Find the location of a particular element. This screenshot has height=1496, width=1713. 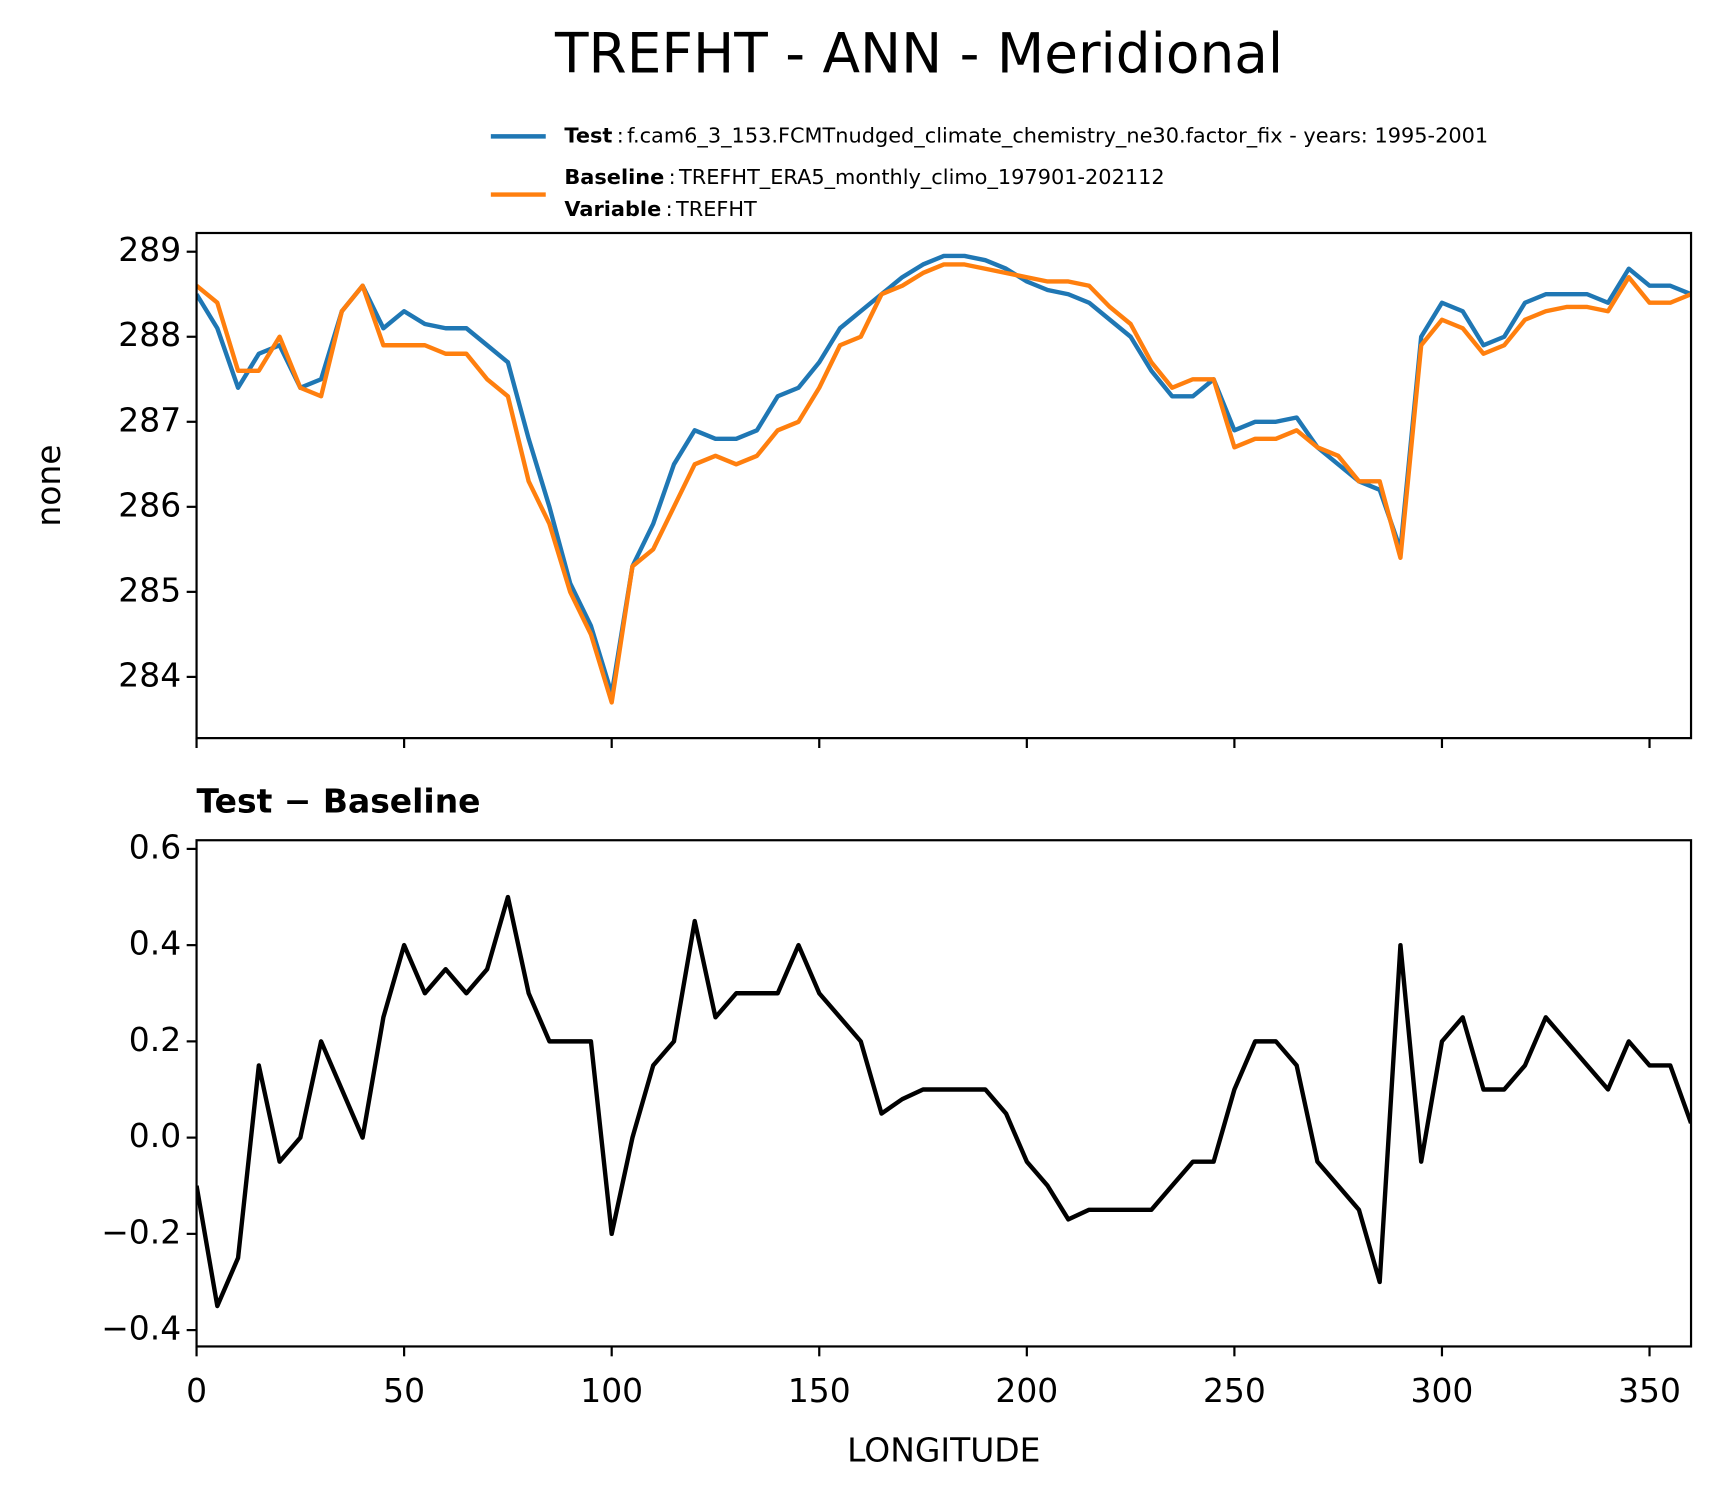

legend-description: TREFHT_ERA5_monthly_climo_197901-202112 is located at coordinates (921, 177).